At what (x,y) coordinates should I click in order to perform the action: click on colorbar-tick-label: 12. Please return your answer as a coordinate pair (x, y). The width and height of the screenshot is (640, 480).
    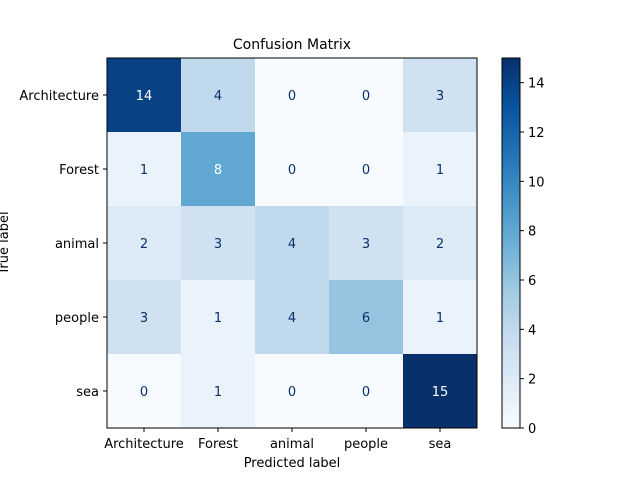
    Looking at the image, I should click on (536, 133).